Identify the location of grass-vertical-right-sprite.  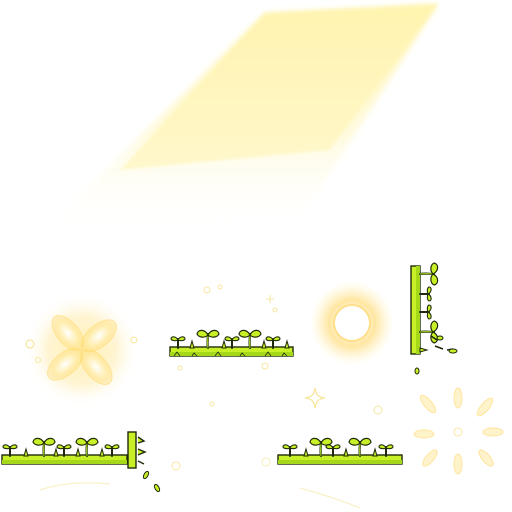
(434, 318).